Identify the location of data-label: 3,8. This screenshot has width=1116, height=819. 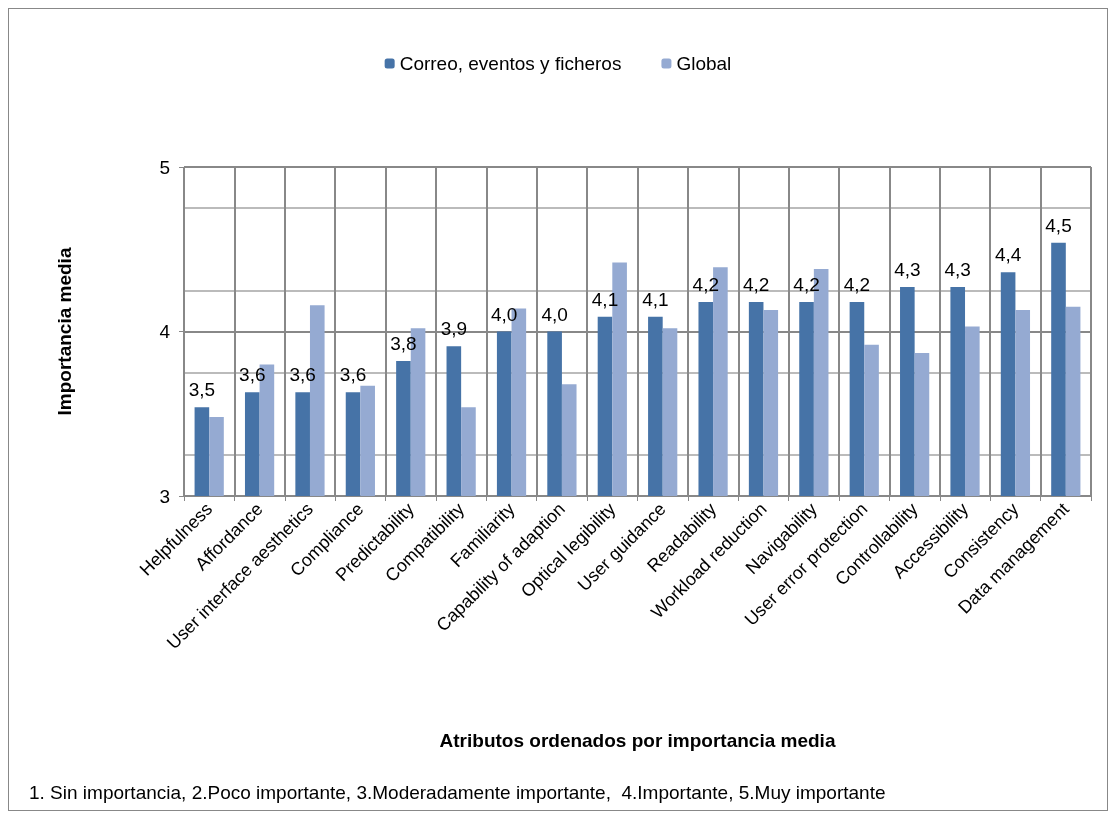
(403, 344).